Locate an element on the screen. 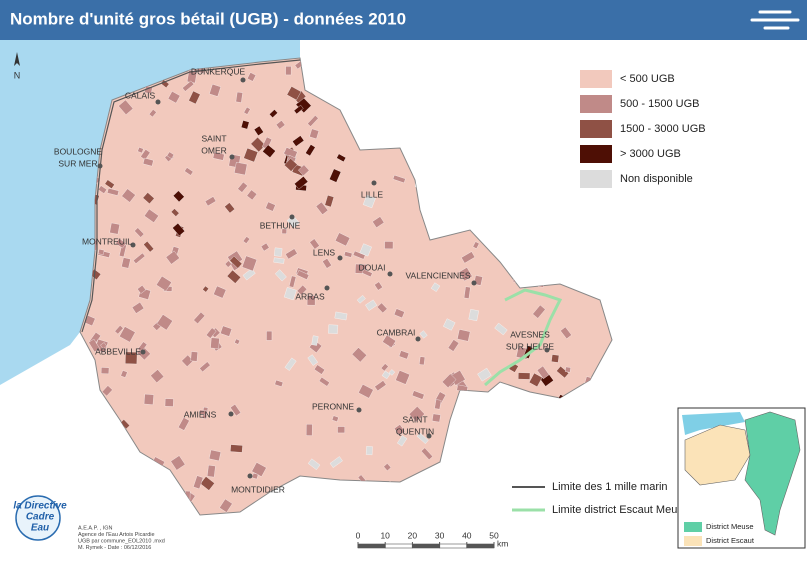  inset-label: District Escaut is located at coordinates (730, 540).